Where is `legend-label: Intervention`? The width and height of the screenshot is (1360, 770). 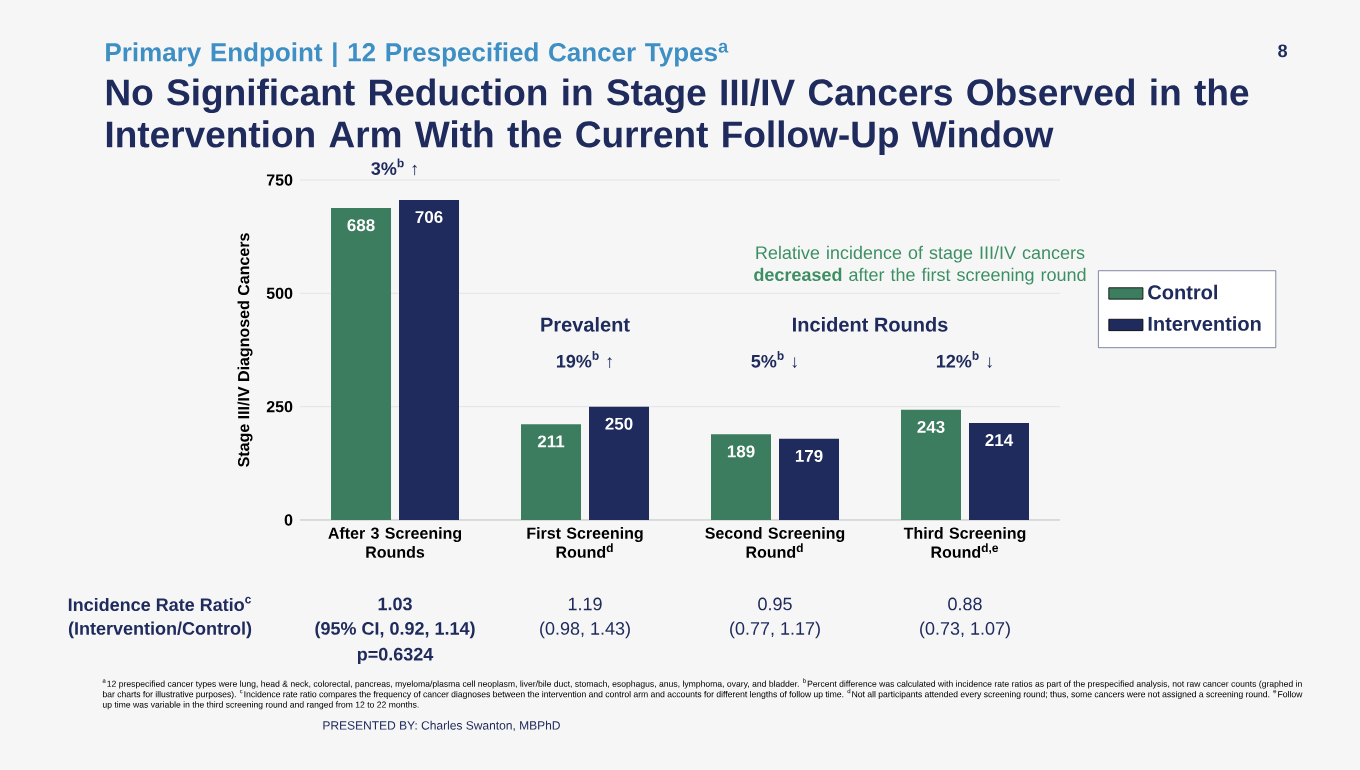
legend-label: Intervention is located at coordinates (1204, 323).